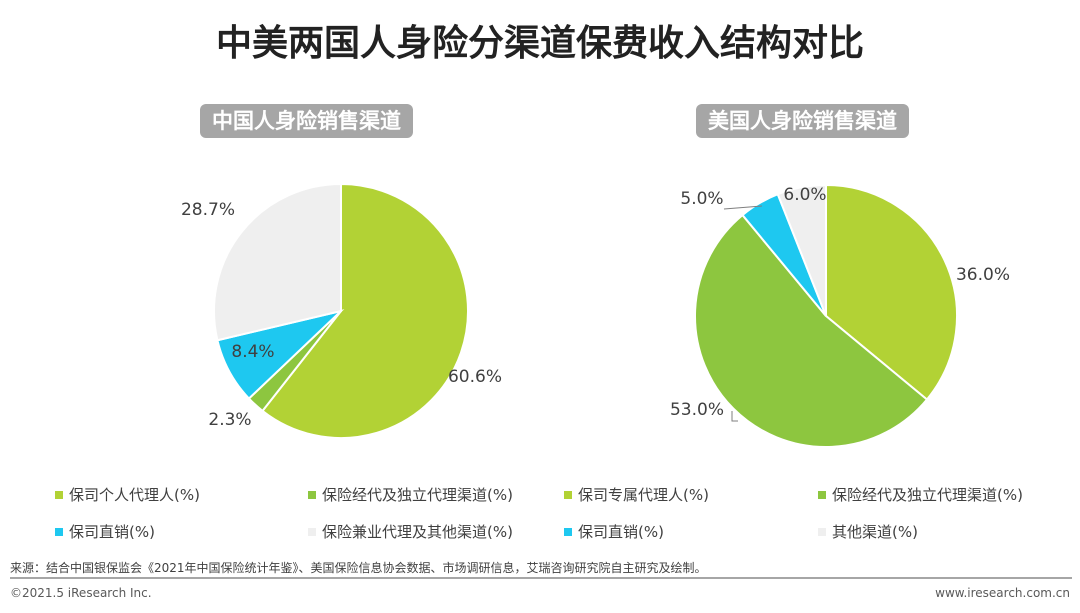 Image resolution: width=1080 pixels, height=613 pixels. I want to click on legend-label: 保险兼业代理及其他渠道(%), so click(417, 532).